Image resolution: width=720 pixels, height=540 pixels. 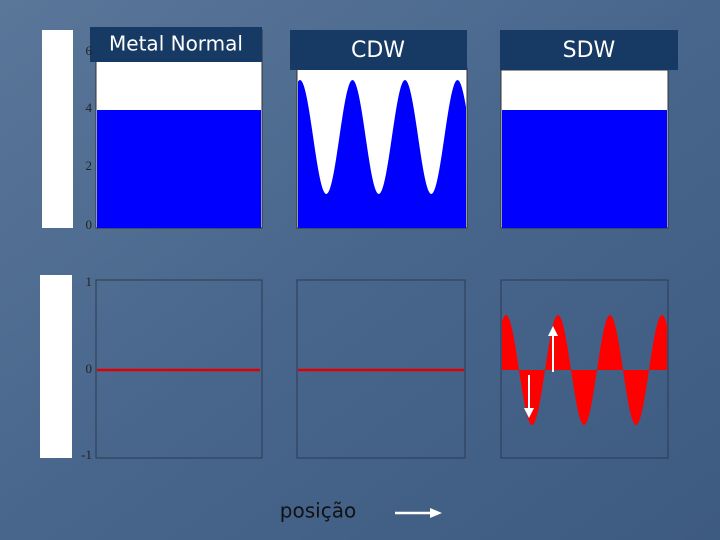 I want to click on tick-label: 6, so click(x=89, y=50).